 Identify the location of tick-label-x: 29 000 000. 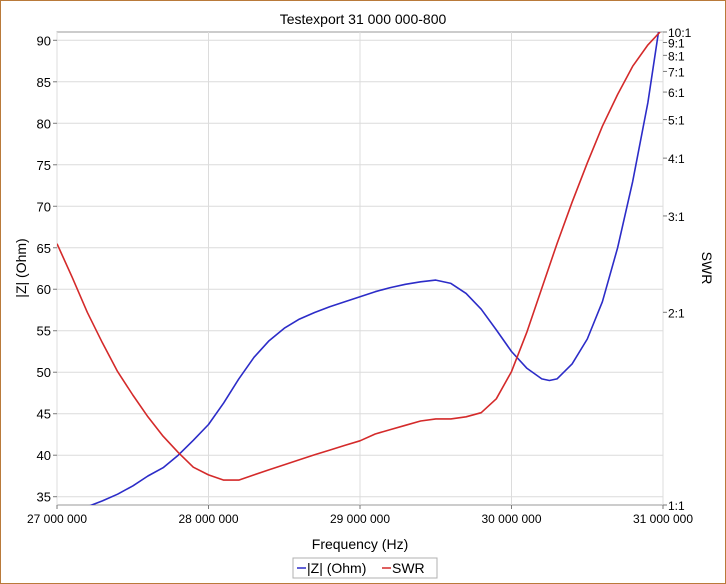
(360, 519).